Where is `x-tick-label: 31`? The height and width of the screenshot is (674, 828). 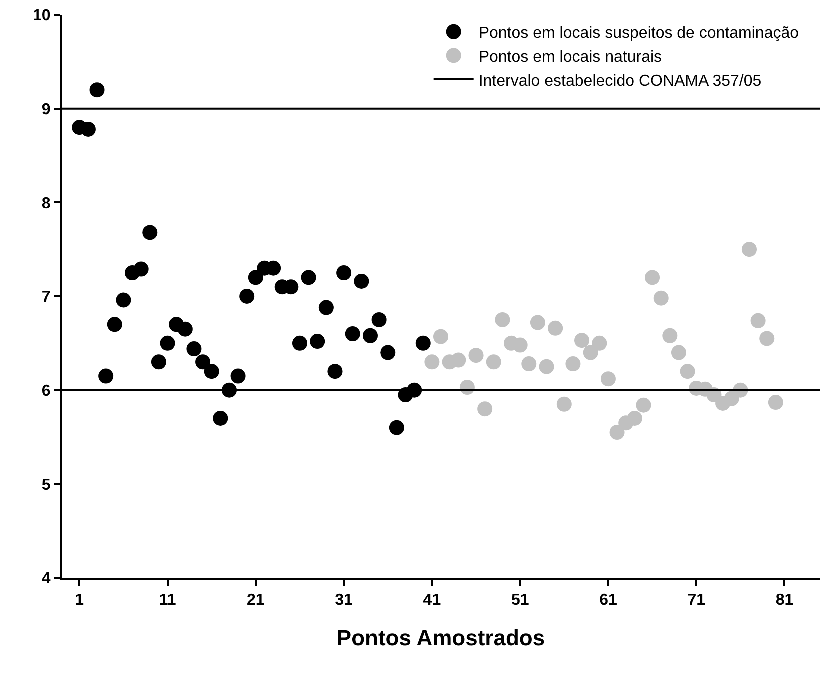 x-tick-label: 31 is located at coordinates (344, 601).